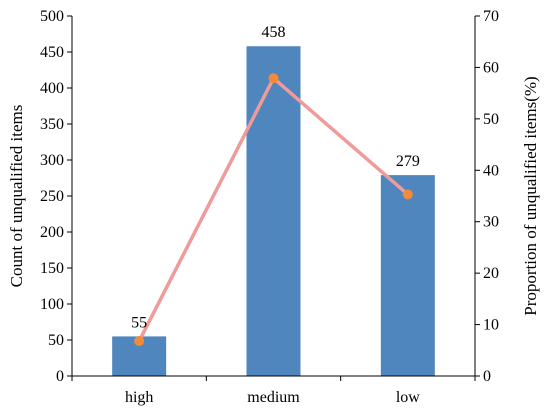  Describe the element at coordinates (52, 268) in the screenshot. I see `y-left-tick-label: 150` at that location.